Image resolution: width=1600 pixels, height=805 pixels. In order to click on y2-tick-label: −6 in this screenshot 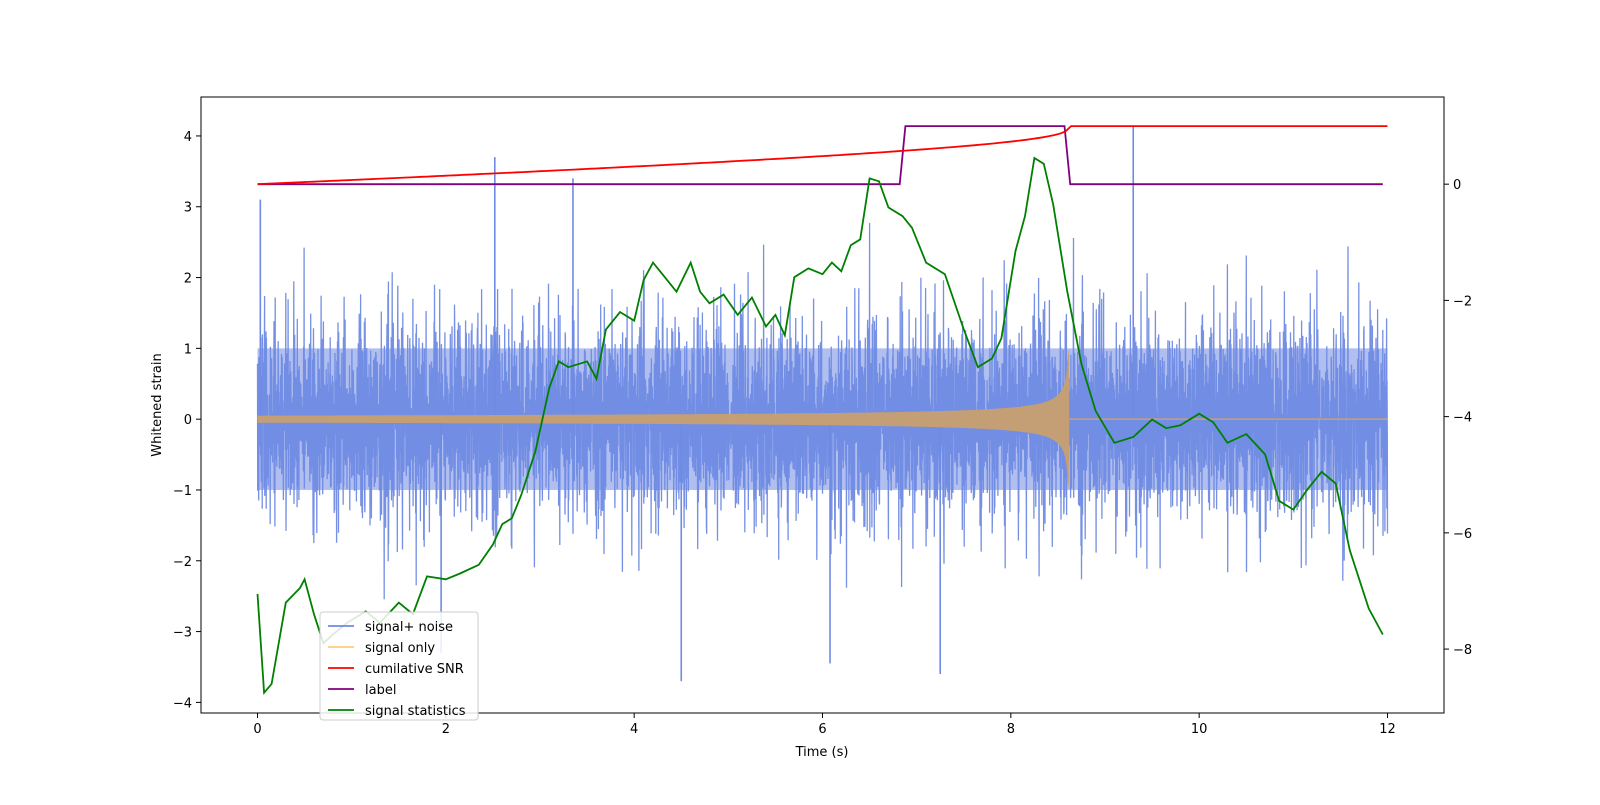, I will do `click(1462, 534)`.